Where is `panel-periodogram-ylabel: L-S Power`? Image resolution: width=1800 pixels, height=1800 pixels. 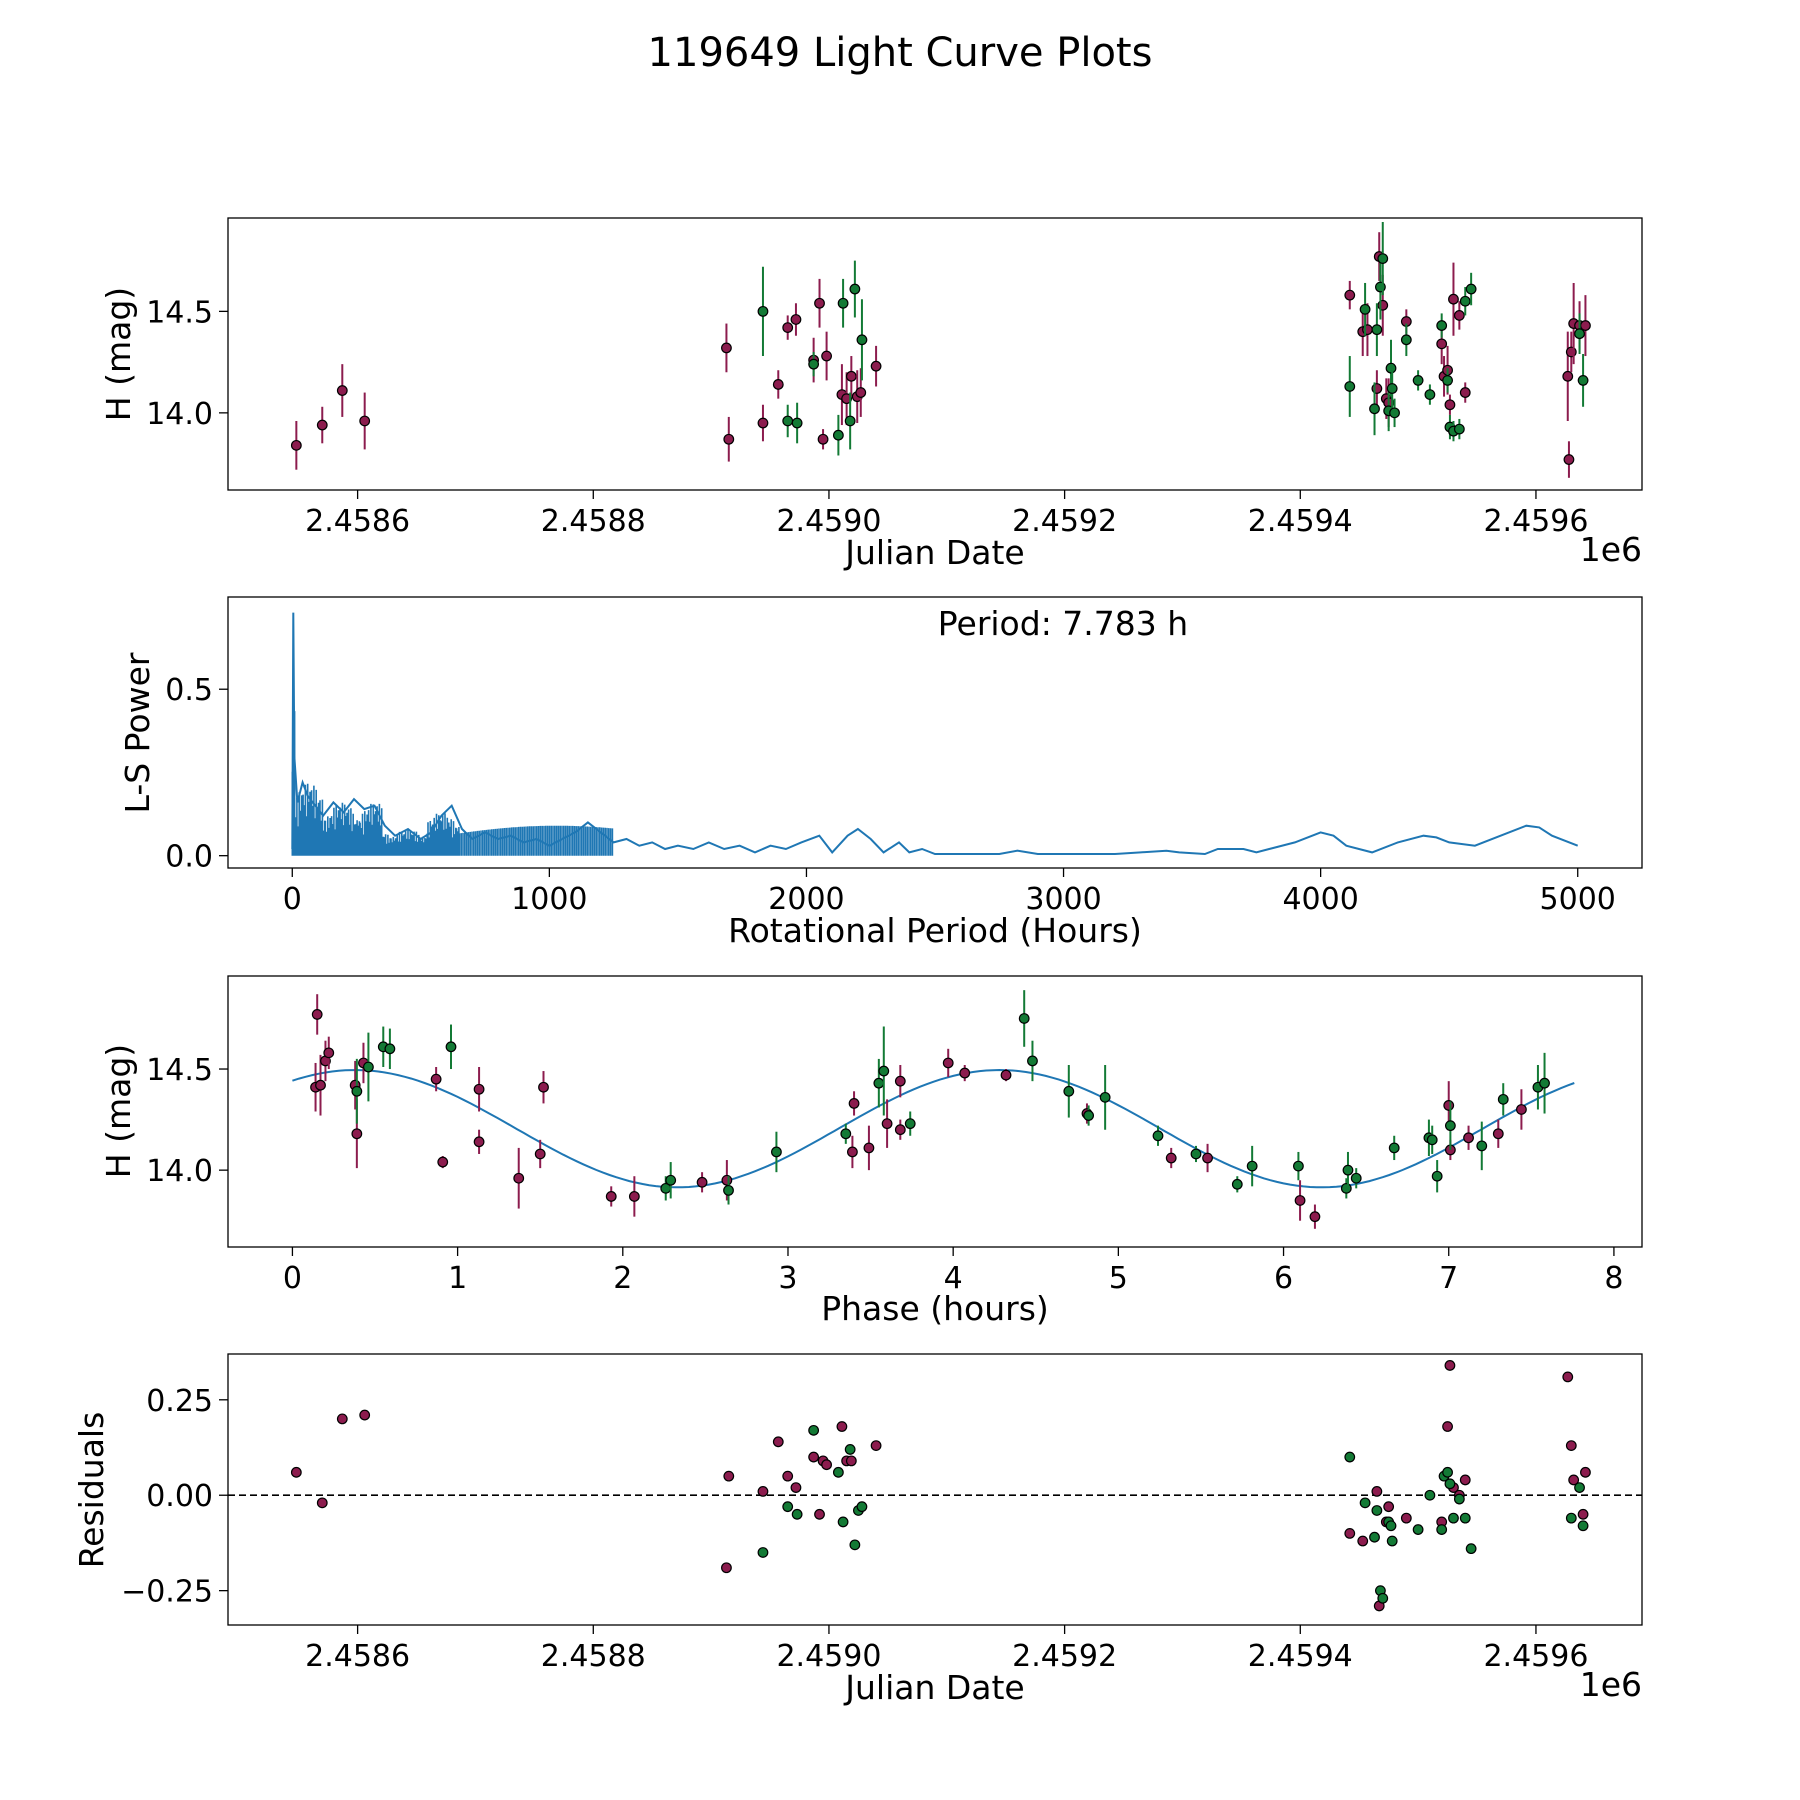 panel-periodogram-ylabel: L-S Power is located at coordinates (137, 732).